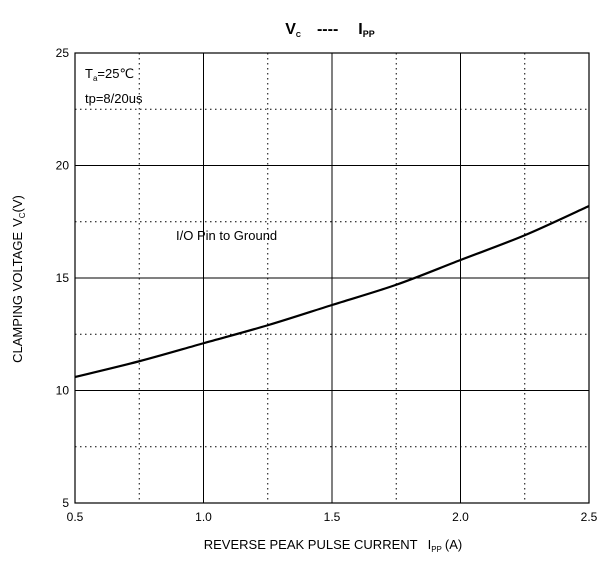 This screenshot has width=601, height=563. Describe the element at coordinates (109, 74) in the screenshot. I see `condition-temperature: Ta=25℃` at that location.